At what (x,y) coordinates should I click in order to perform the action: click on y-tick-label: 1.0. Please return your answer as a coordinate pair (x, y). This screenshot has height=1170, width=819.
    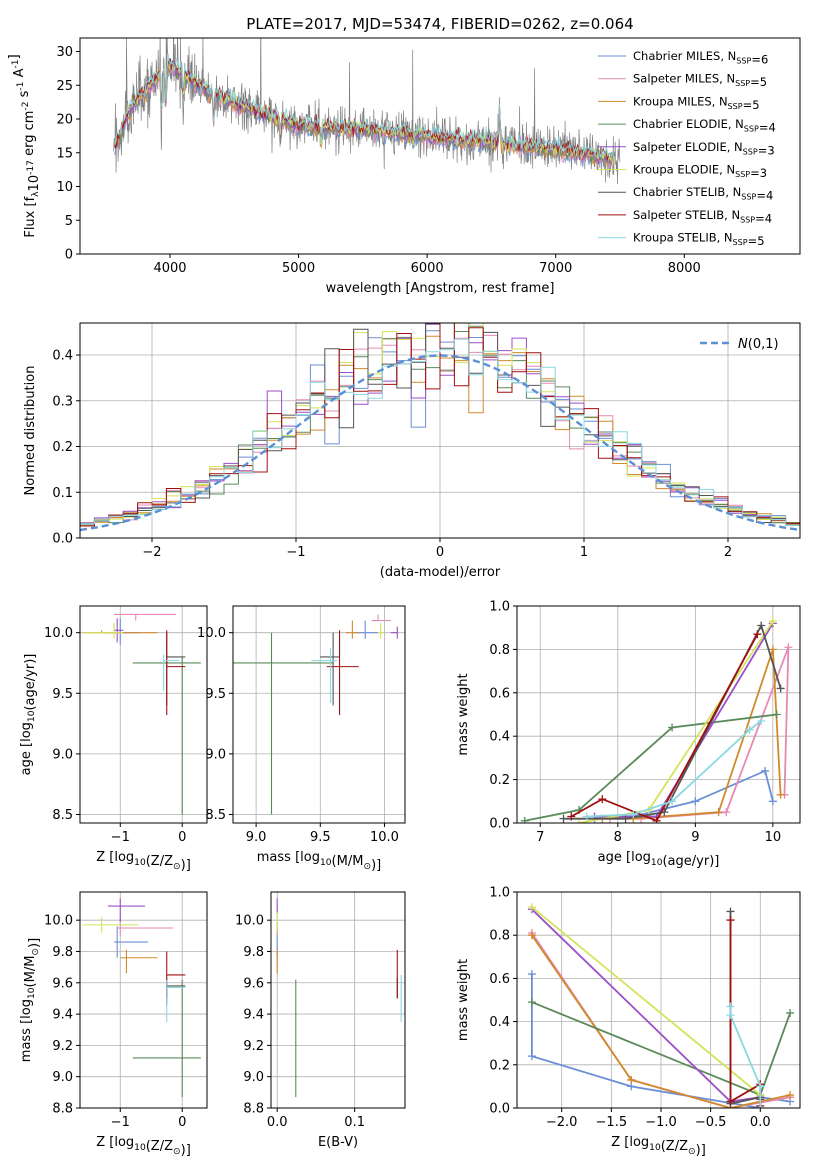
    Looking at the image, I should click on (499, 893).